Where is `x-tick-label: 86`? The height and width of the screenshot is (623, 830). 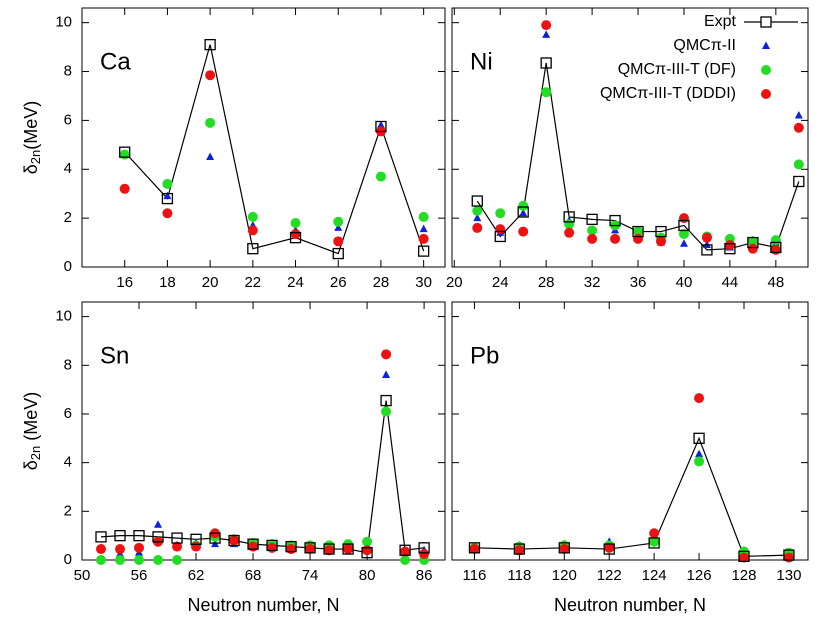 x-tick-label: 86 is located at coordinates (424, 575).